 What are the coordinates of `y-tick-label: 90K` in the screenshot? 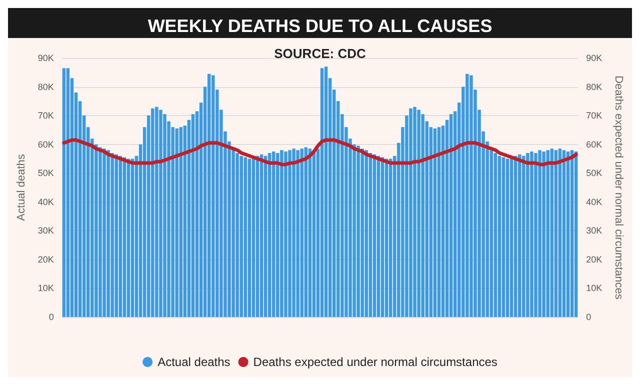 It's located at (46, 58).